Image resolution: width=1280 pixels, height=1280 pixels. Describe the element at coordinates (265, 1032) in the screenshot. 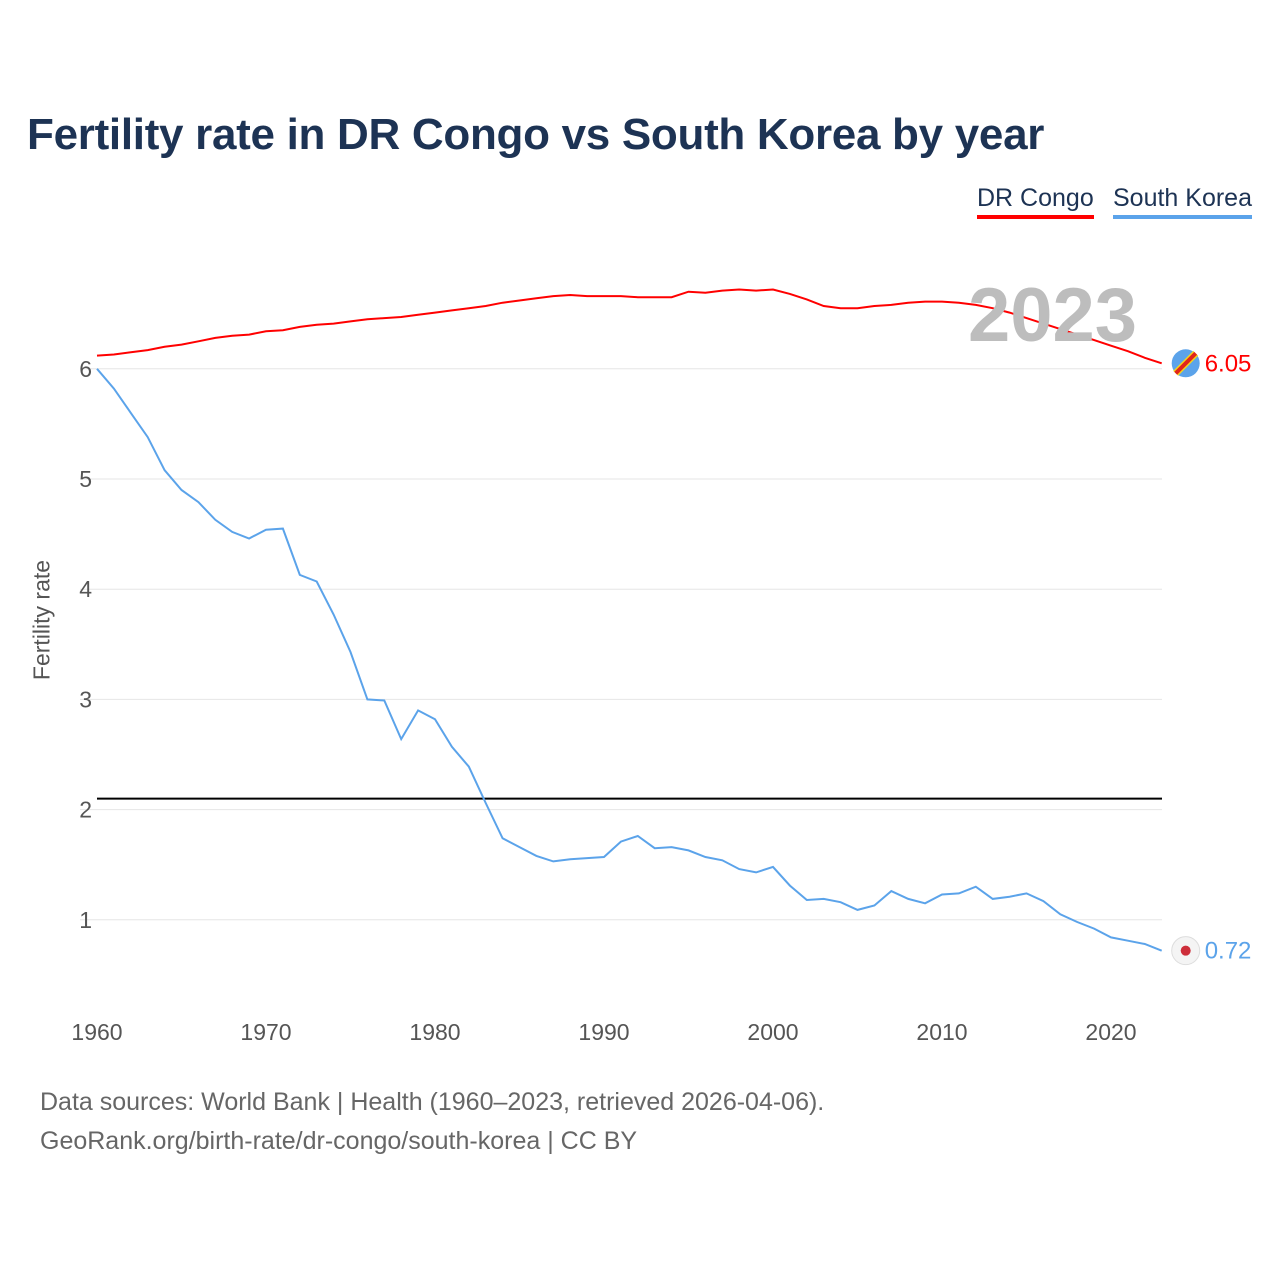

I see `x-tick-label: 1970` at that location.